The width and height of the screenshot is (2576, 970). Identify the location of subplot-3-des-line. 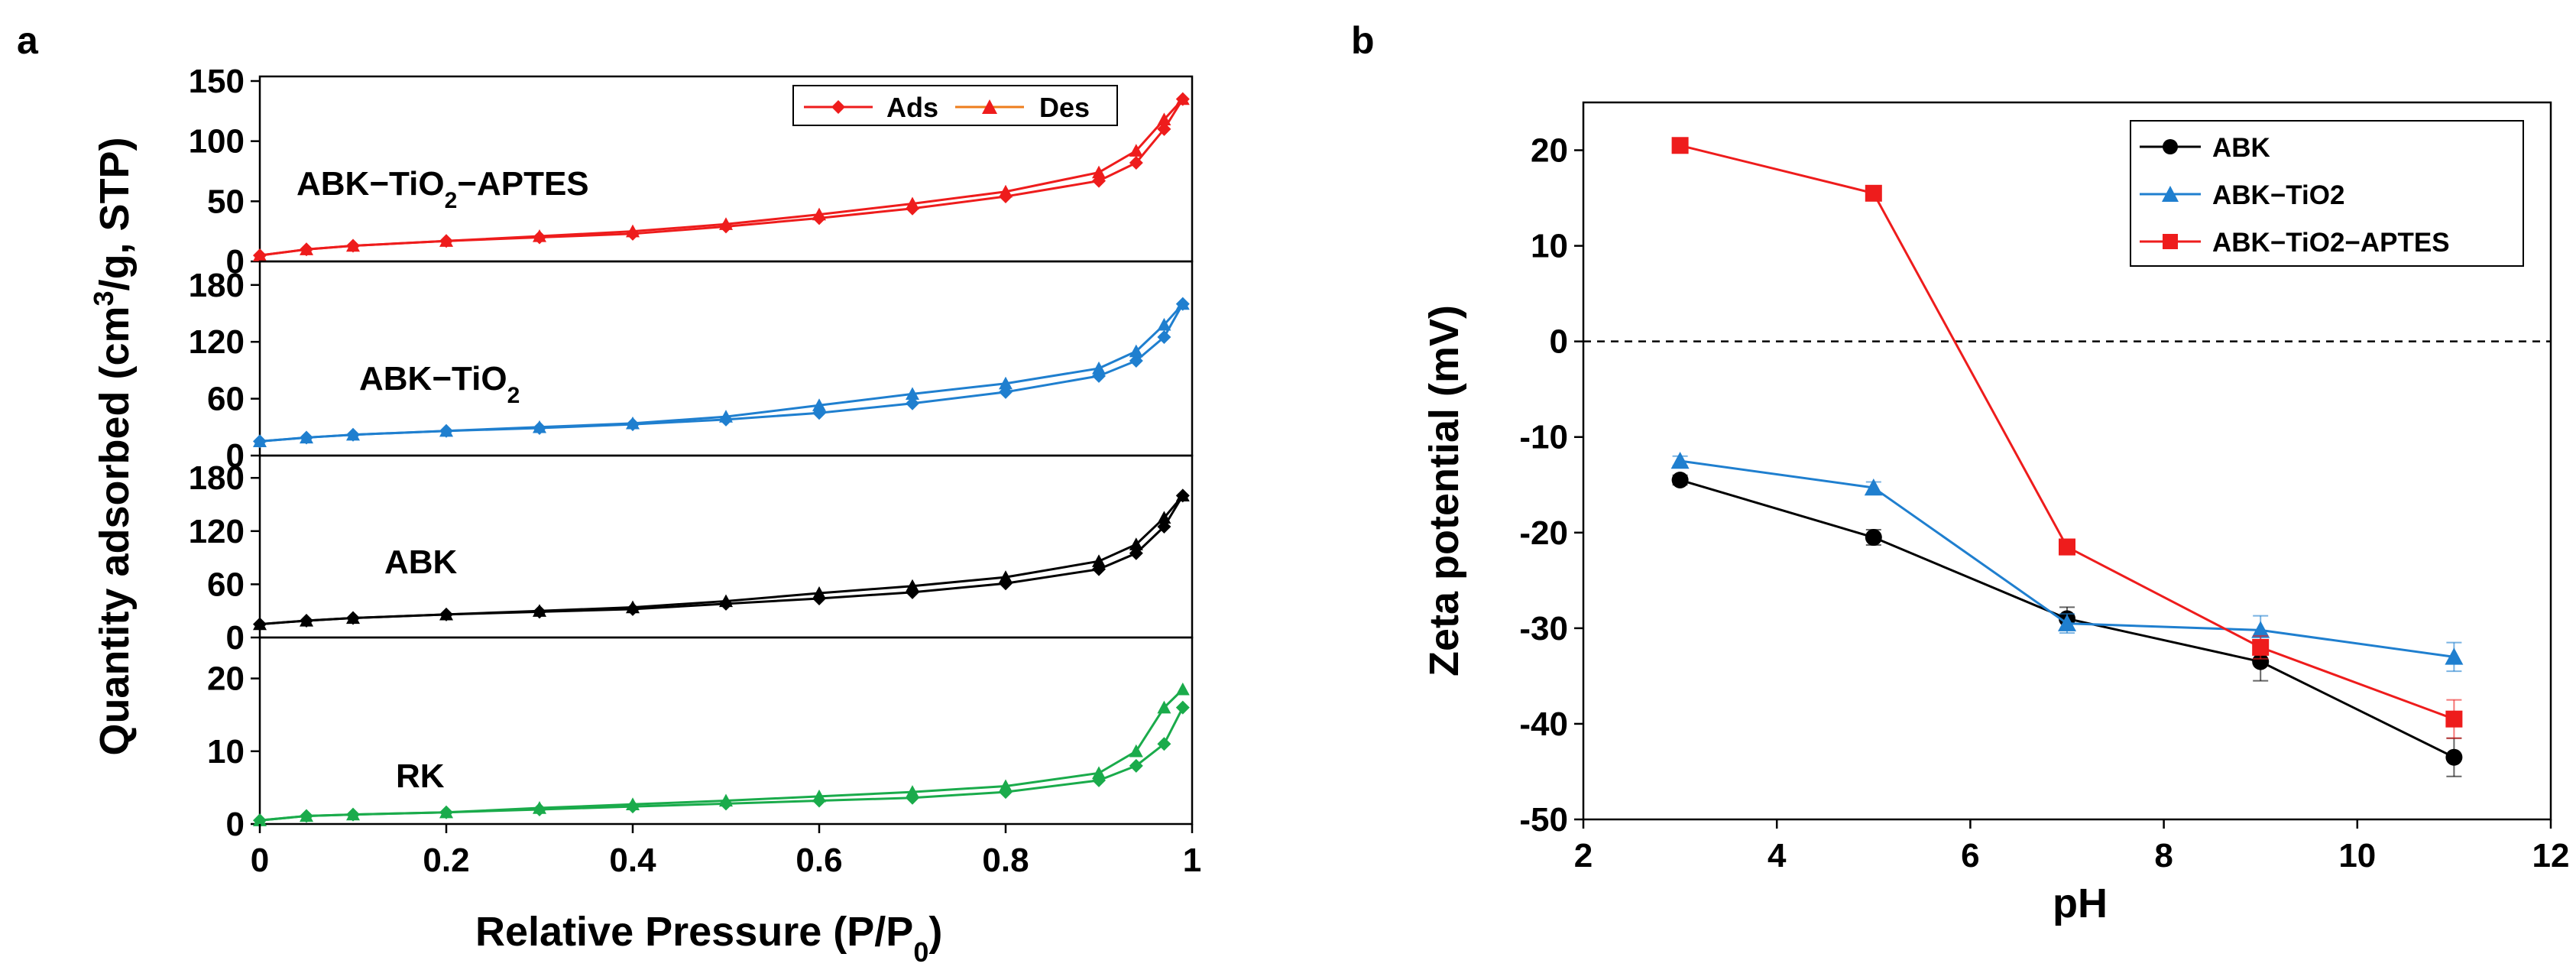
(721, 755).